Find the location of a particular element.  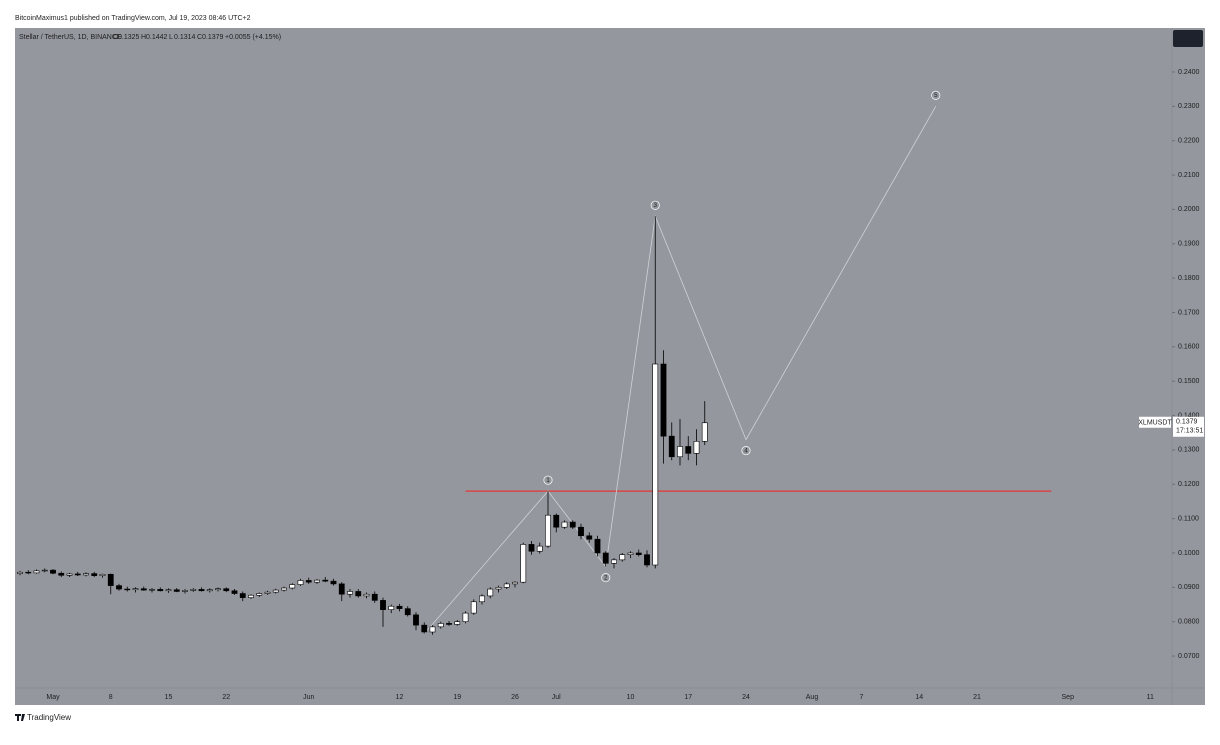

y-tick-label: 0.1800 is located at coordinates (1189, 278).